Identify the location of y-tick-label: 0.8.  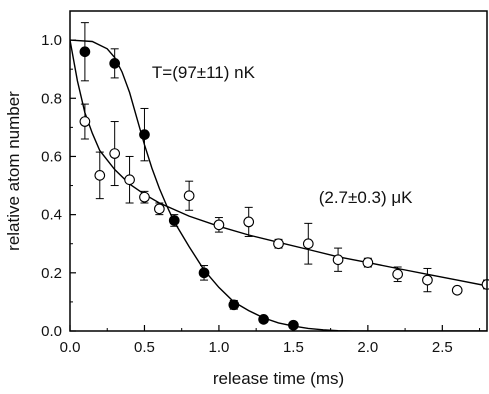
(51, 98).